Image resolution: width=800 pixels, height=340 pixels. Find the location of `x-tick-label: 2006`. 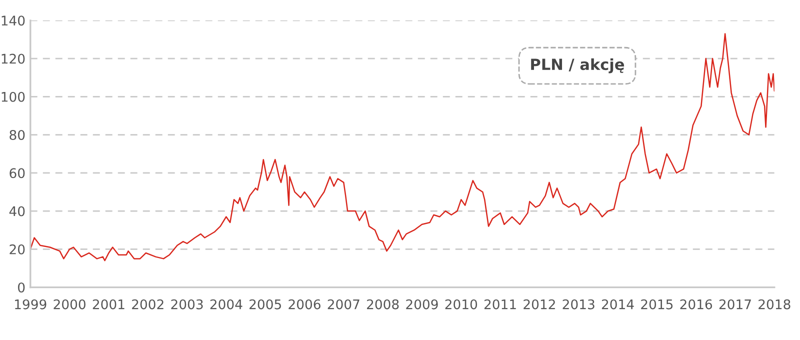

x-tick-label: 2006 is located at coordinates (304, 304).